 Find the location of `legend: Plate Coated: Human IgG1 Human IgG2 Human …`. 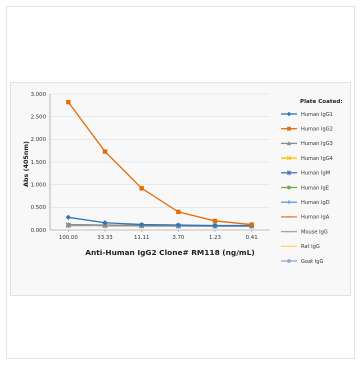

legend: Plate Coated: Human IgG1 Human IgG2 Human … is located at coordinates (312, 182).